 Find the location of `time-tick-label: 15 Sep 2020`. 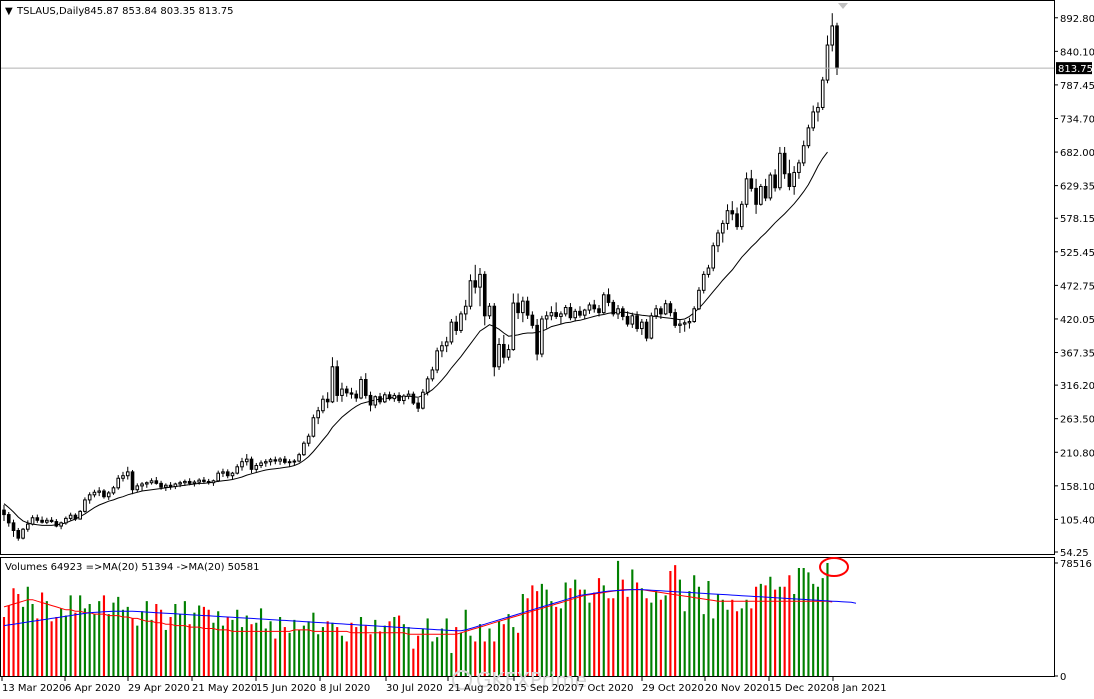

time-tick-label: 15 Sep 2020 is located at coordinates (545, 688).